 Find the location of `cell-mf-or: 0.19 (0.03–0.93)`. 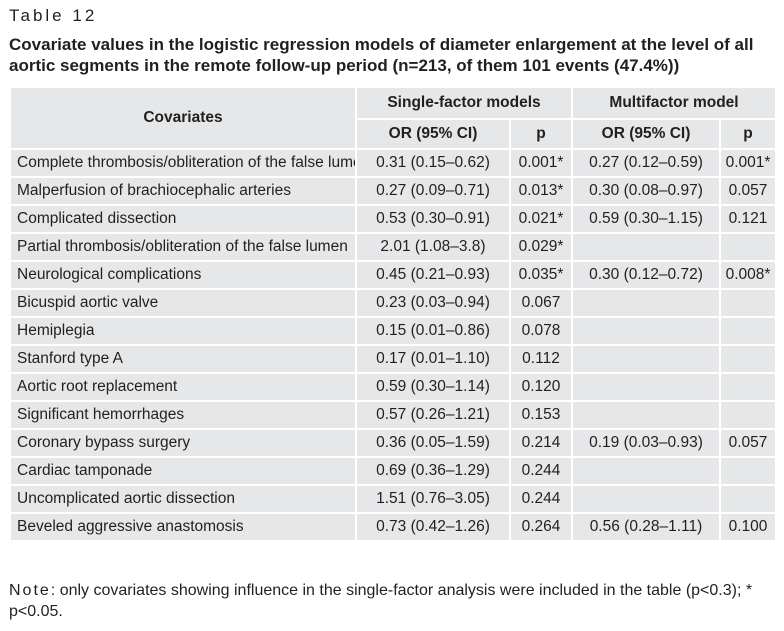

cell-mf-or: 0.19 (0.03–0.93) is located at coordinates (646, 443).